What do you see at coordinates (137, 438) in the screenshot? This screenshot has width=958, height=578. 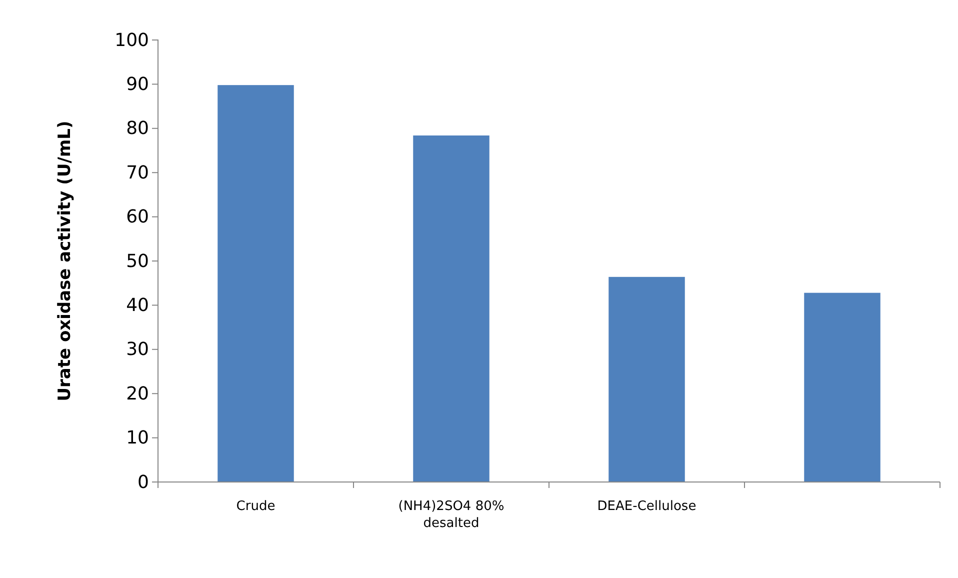 I see `y-tick-label: 10` at bounding box center [137, 438].